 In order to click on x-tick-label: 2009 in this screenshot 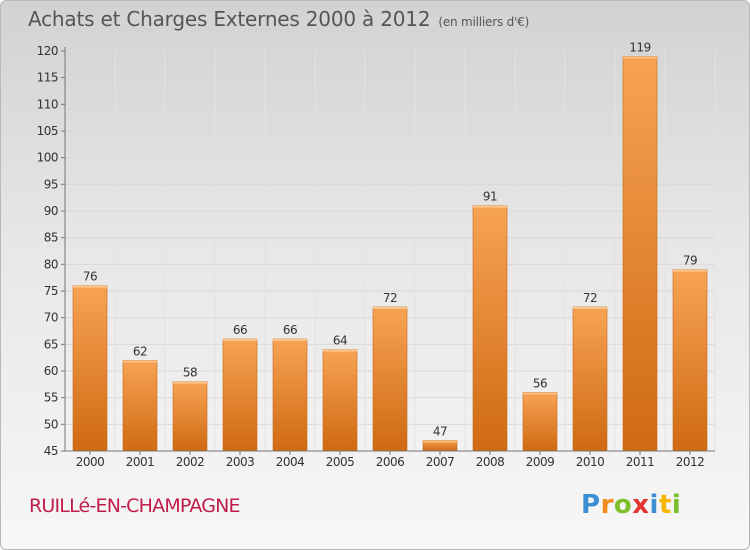, I will do `click(540, 462)`.